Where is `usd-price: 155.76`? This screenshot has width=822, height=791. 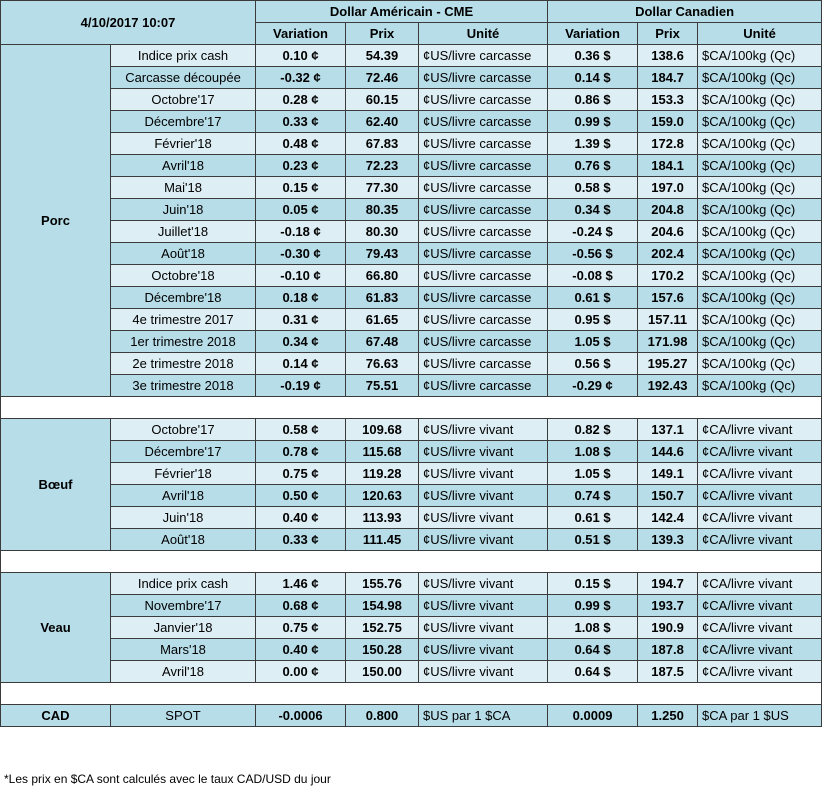
usd-price: 155.76 is located at coordinates (382, 583).